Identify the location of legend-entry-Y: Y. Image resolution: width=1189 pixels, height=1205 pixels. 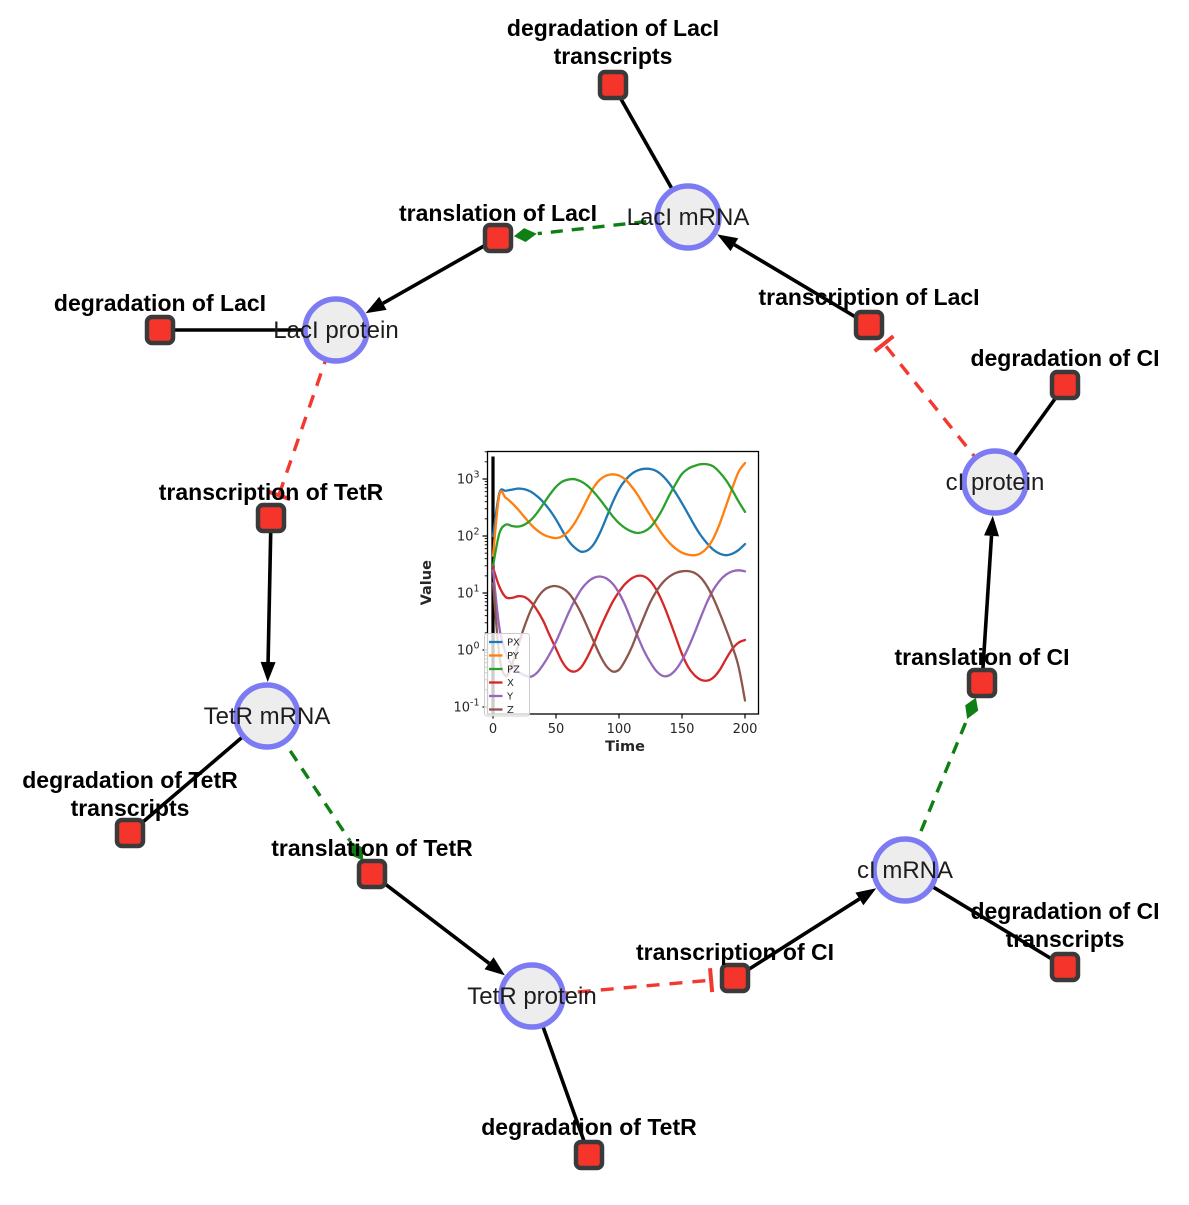
(510, 697).